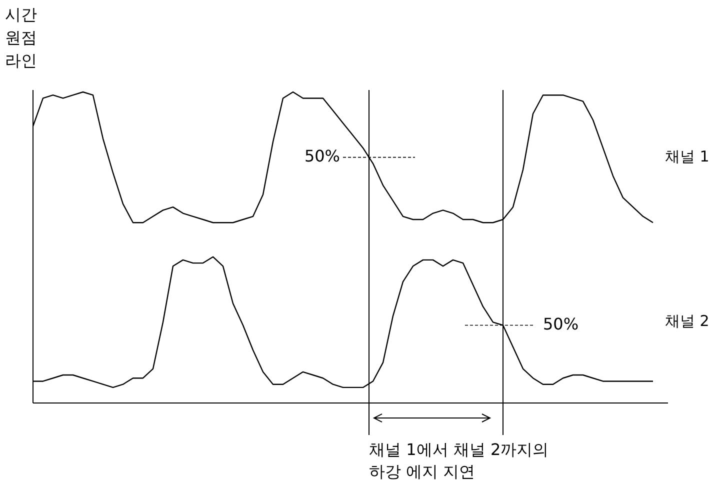 This screenshot has height=489, width=714. I want to click on text: 채널 1, so click(687, 156).